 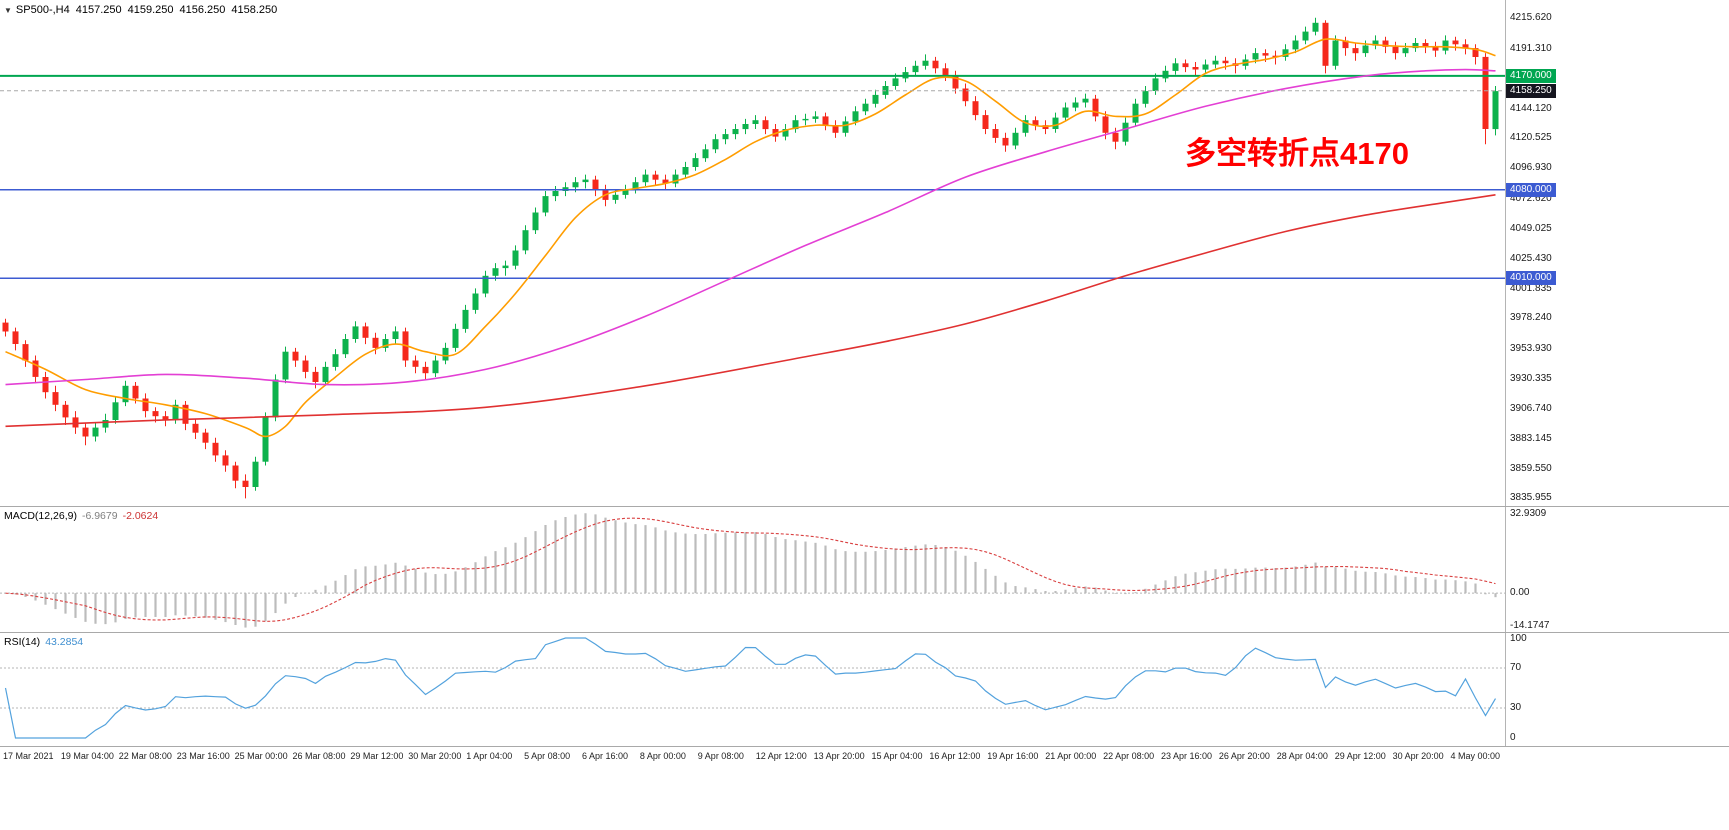 What do you see at coordinates (1528, 513) in the screenshot?
I see `macd-axis-label: 32.9309` at bounding box center [1528, 513].